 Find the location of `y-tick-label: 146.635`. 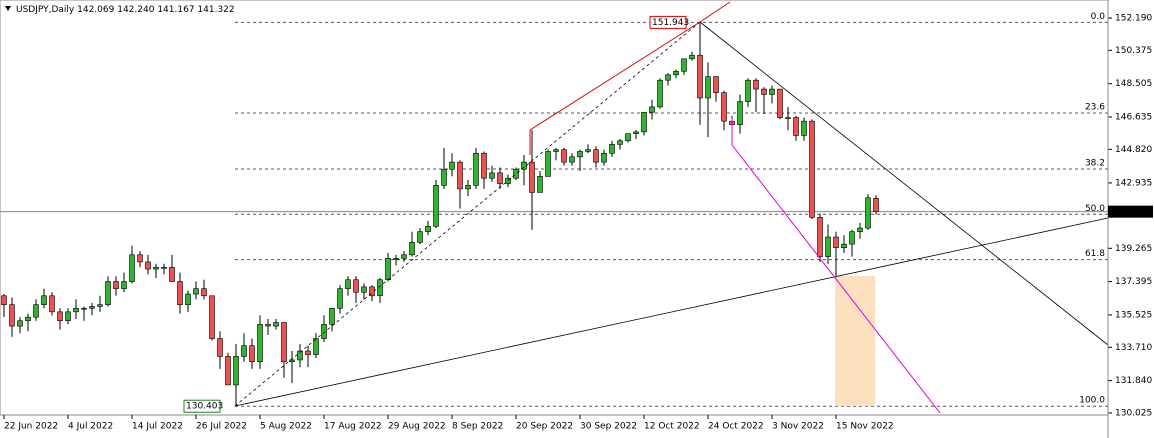

y-tick-label: 146.635 is located at coordinates (1133, 117).